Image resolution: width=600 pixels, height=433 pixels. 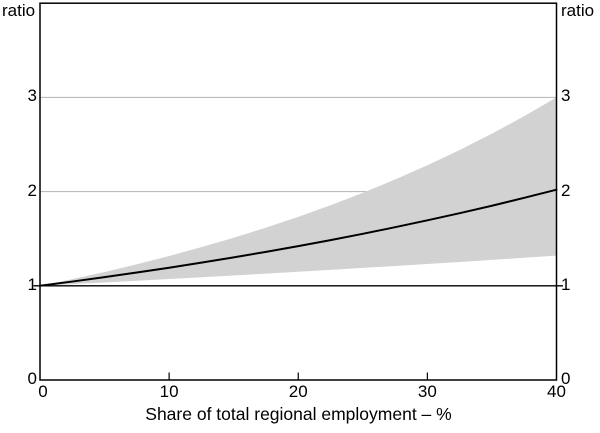 What do you see at coordinates (298, 391) in the screenshot?
I see `x-tick-label-20: 20` at bounding box center [298, 391].